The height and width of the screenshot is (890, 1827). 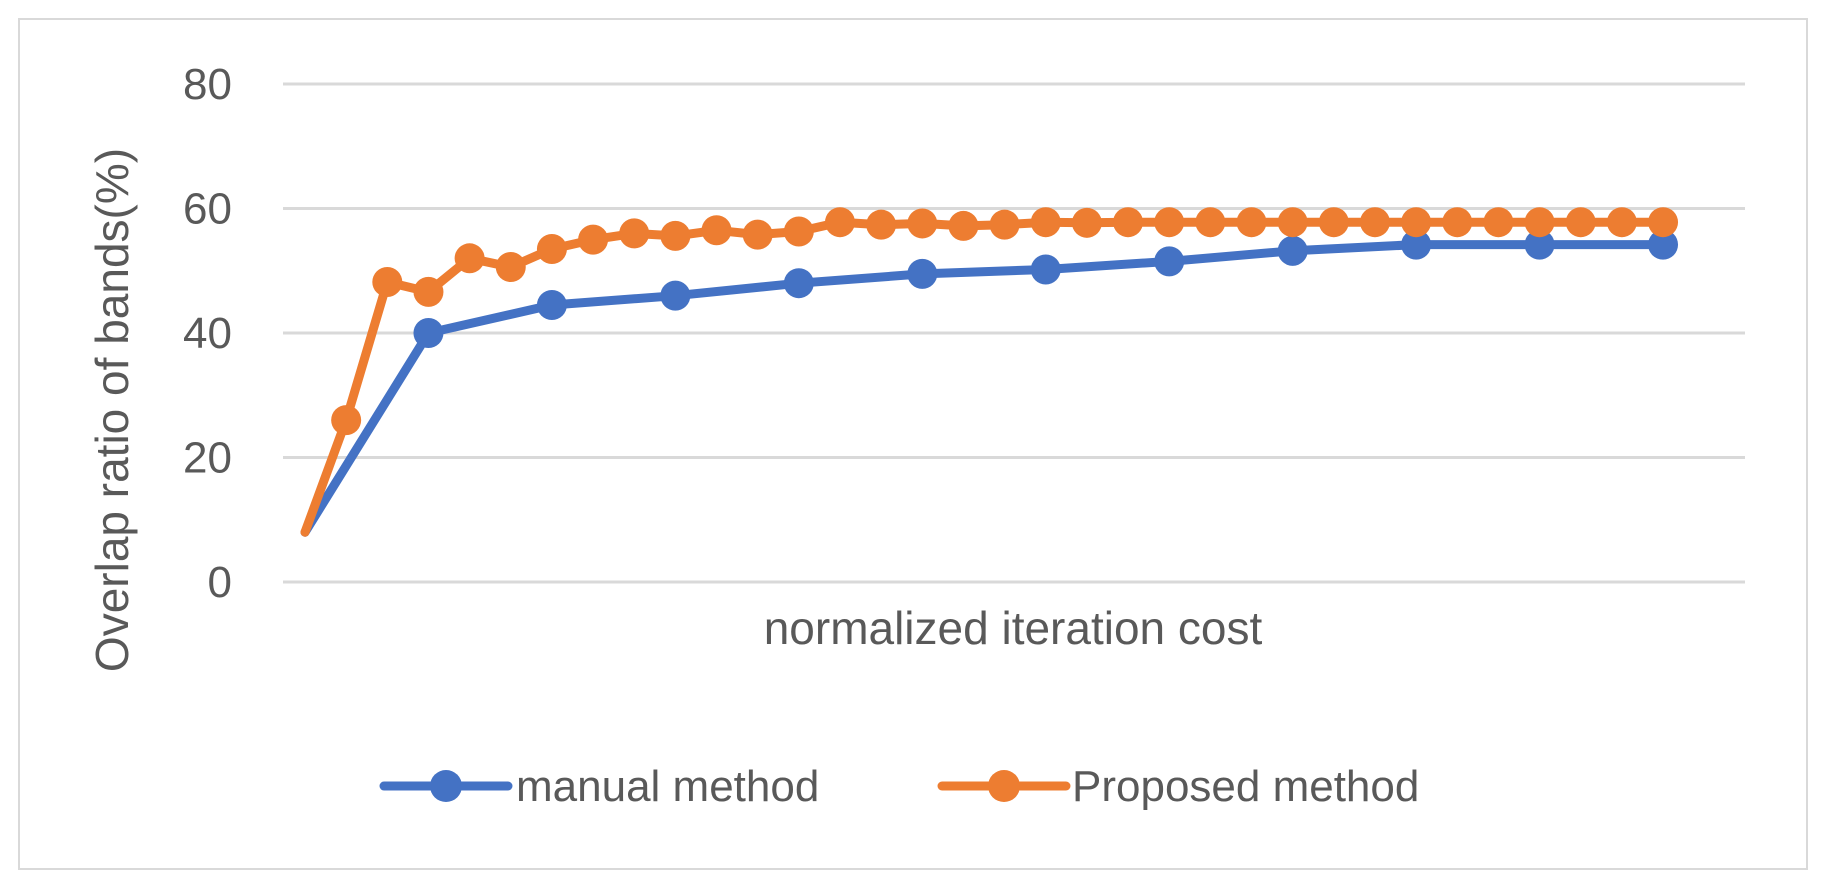 I want to click on y-axis-title: Overlap ratio of bands(%), so click(x=112, y=410).